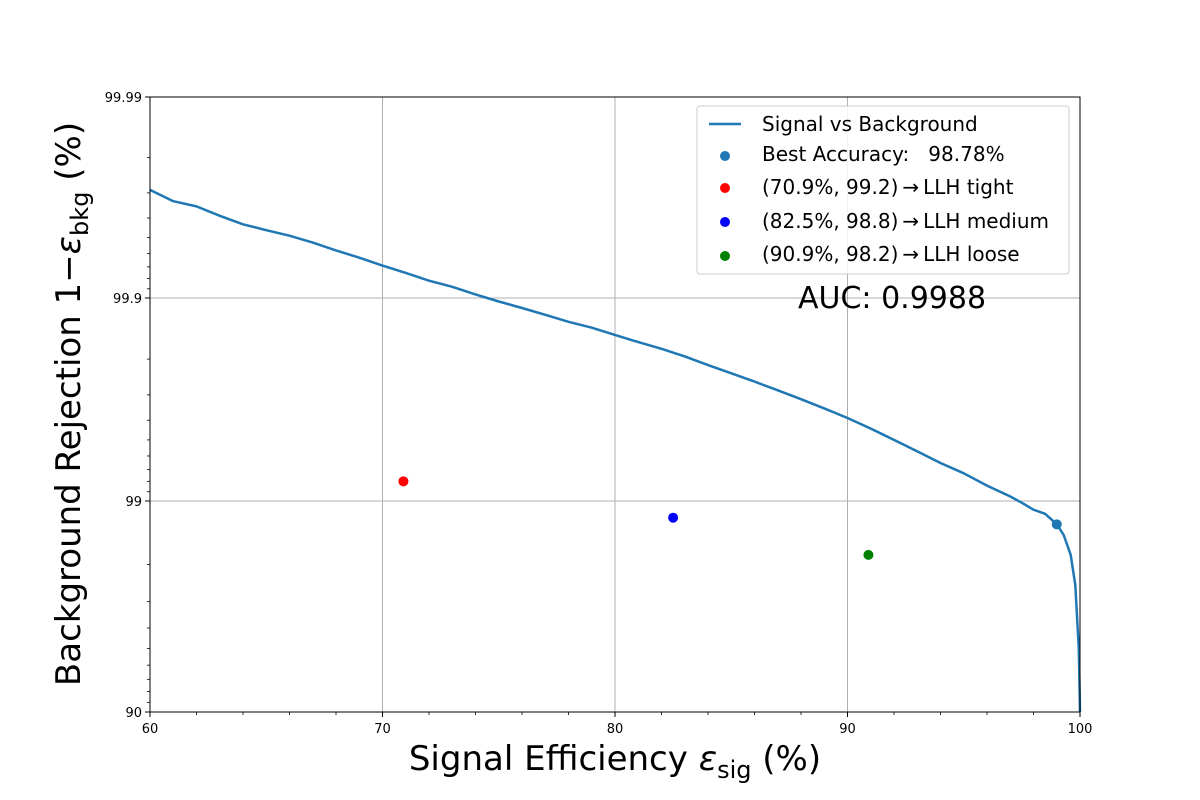 Image resolution: width=1200 pixels, height=800 pixels. Describe the element at coordinates (615, 729) in the screenshot. I see `x-tick-label: 80` at that location.